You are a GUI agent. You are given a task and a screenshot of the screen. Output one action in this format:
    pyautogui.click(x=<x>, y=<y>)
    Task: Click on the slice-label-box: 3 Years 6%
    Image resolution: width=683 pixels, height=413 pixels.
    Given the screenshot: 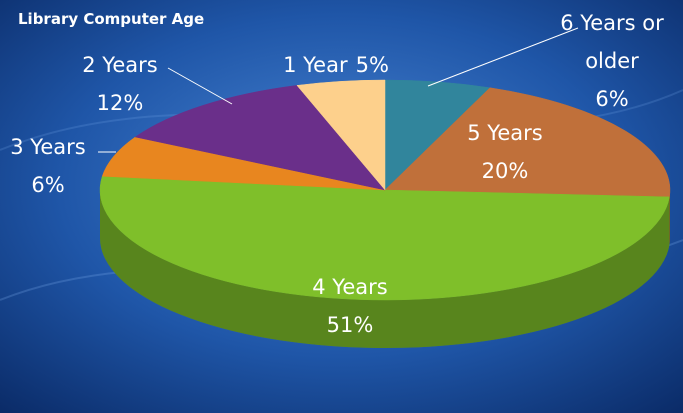 What is the action you would take?
    pyautogui.click(x=49, y=166)
    